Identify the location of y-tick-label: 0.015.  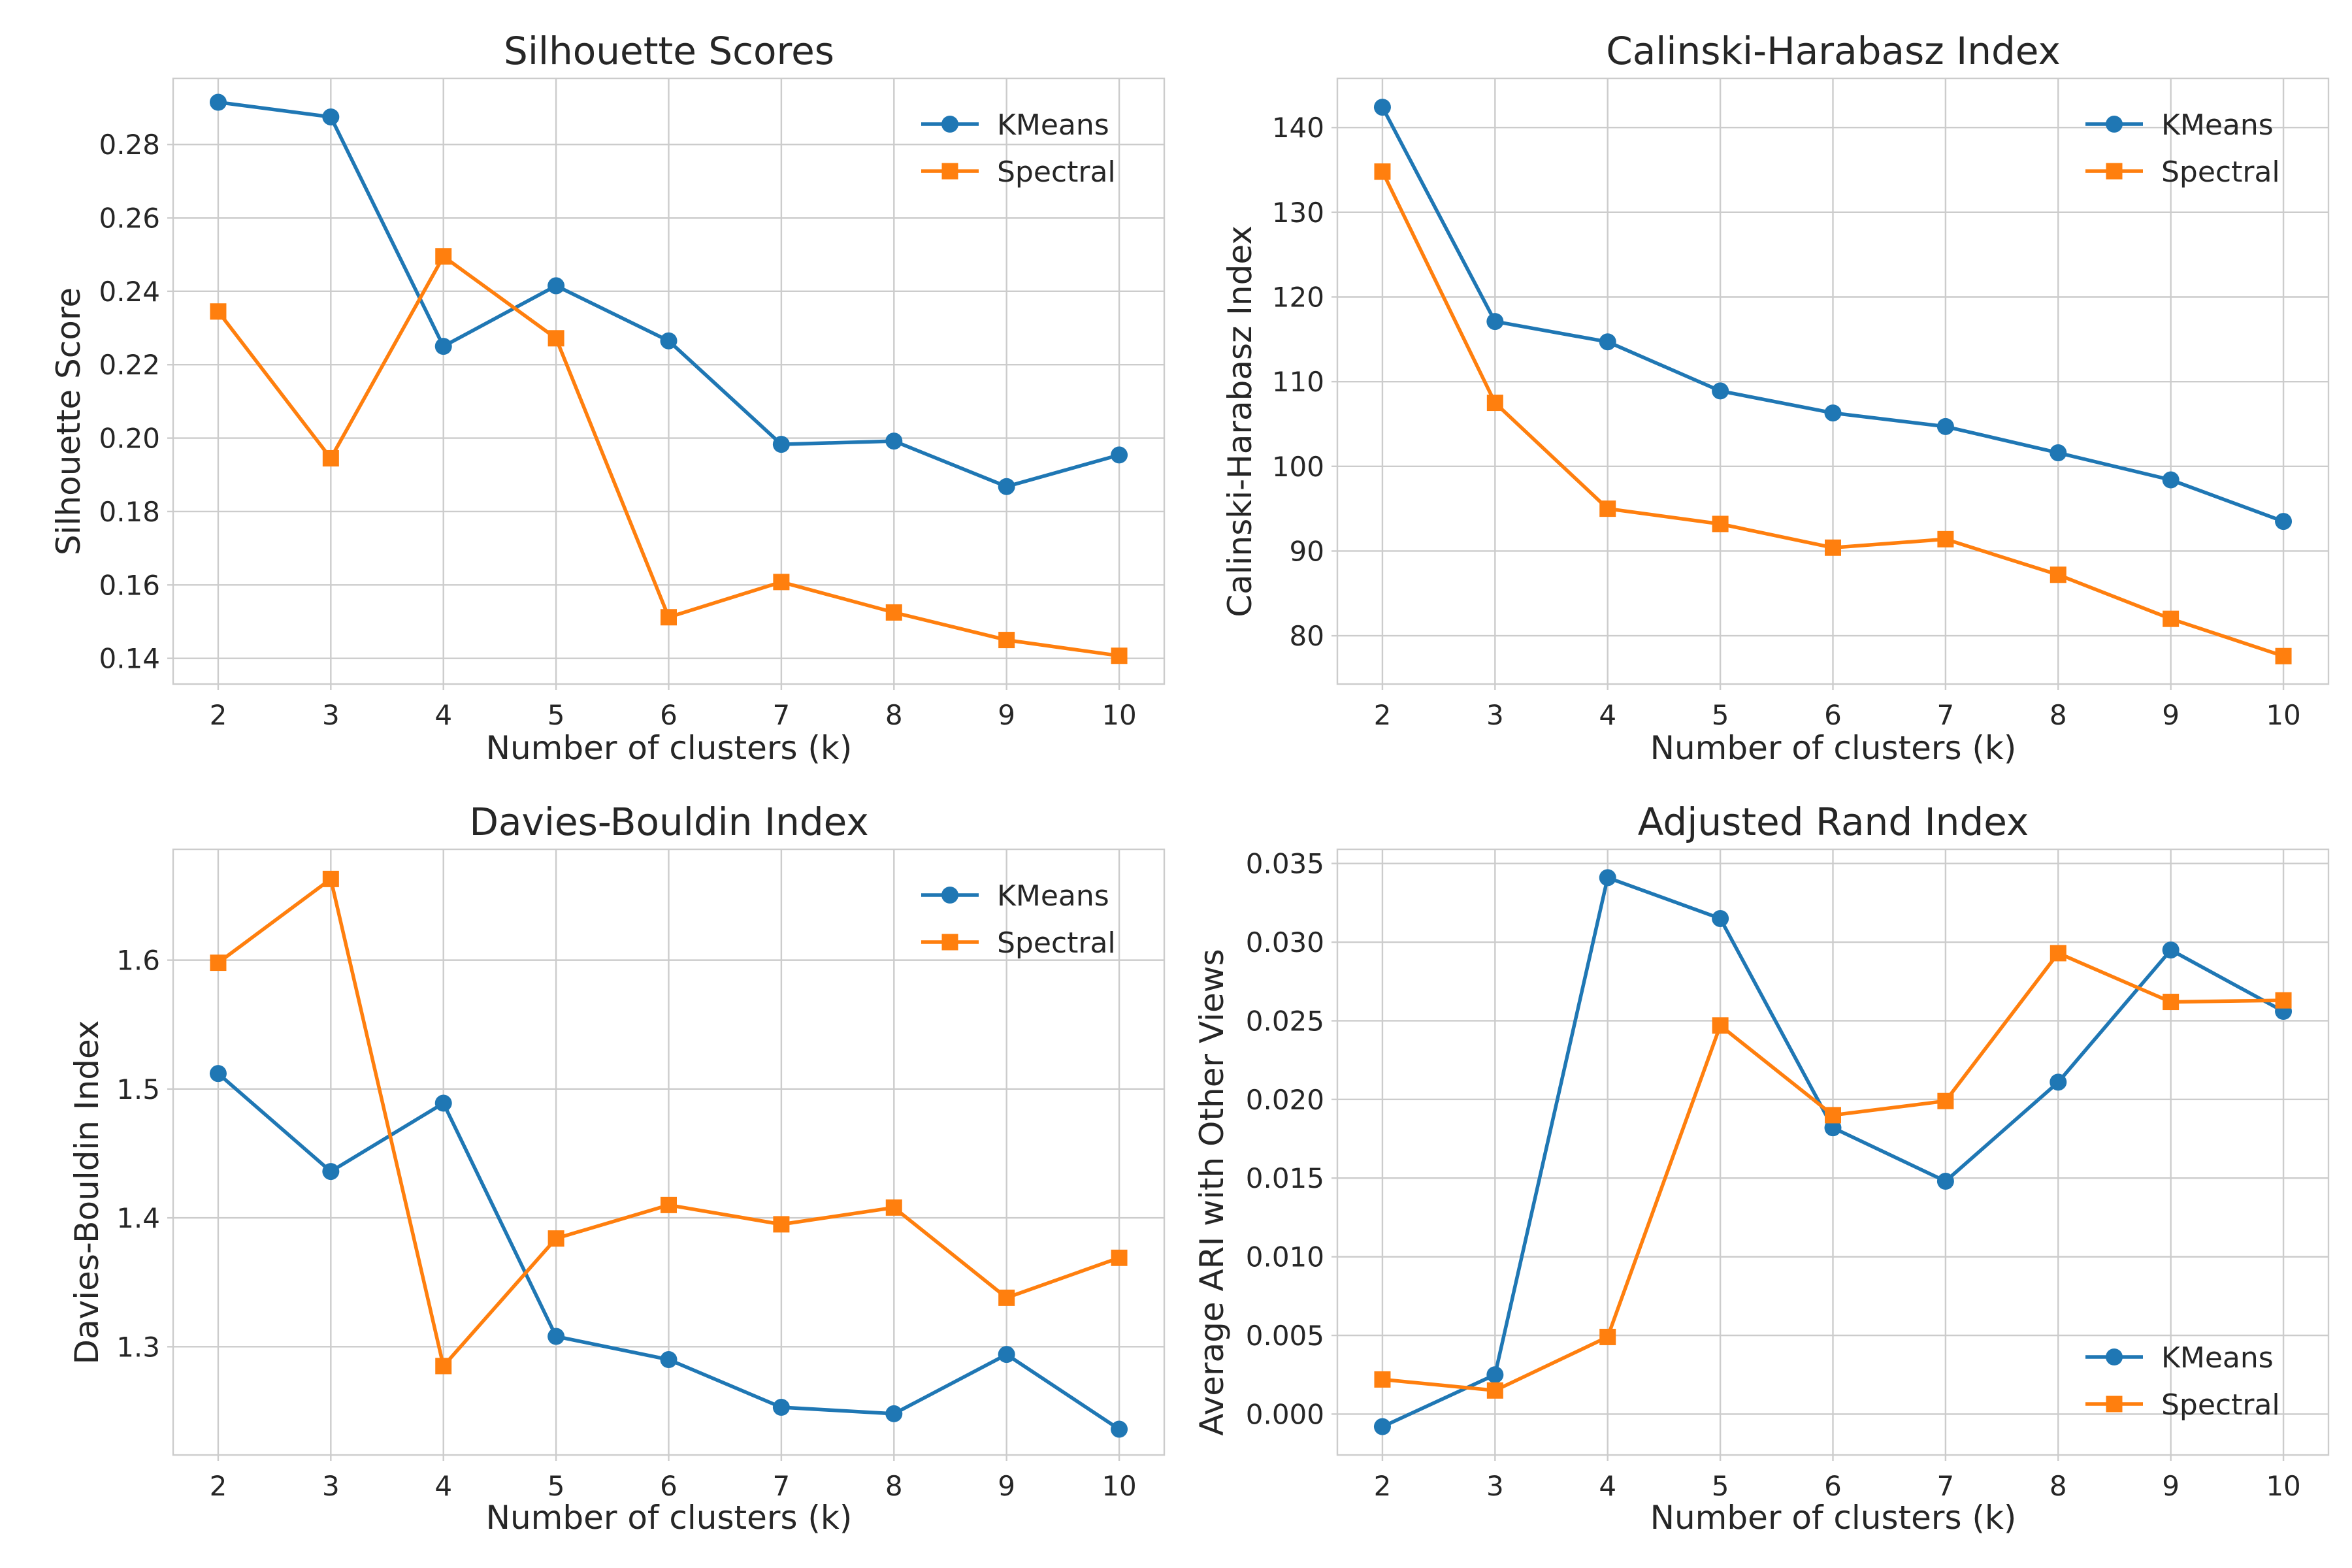
(1285, 1178).